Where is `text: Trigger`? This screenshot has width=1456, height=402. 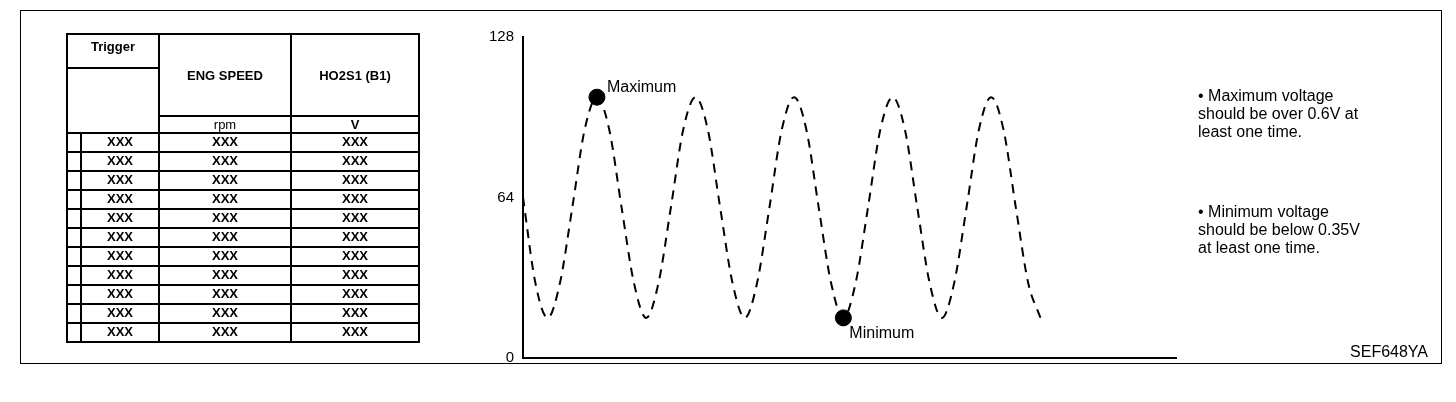 text: Trigger is located at coordinates (113, 52).